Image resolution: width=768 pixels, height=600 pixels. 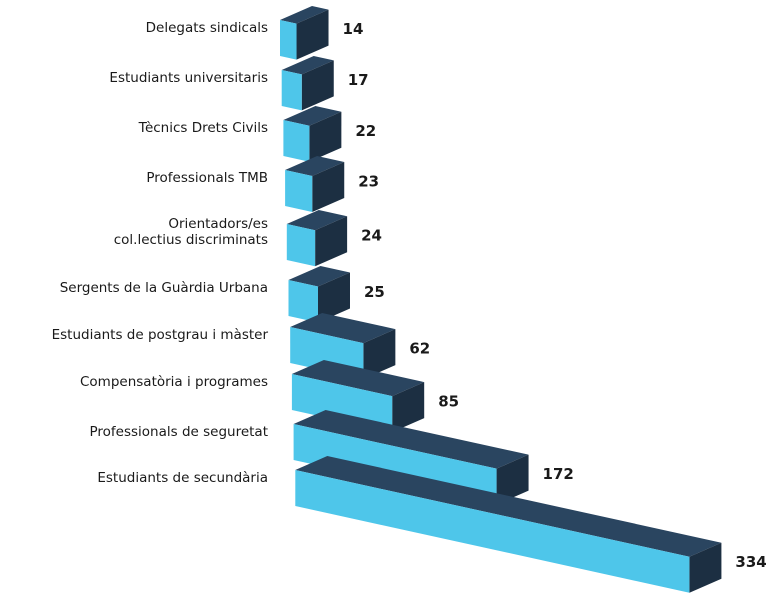 I want to click on category-label: Sergents de la Guàrdia Urbana, so click(x=163, y=288).